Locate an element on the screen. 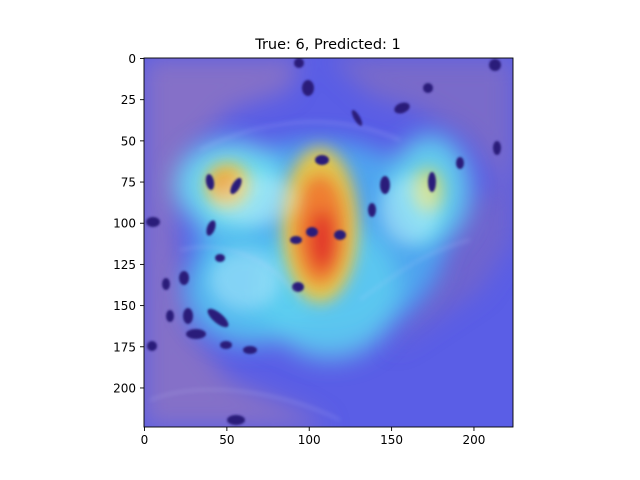 This screenshot has height=480, width=640. x-tick-label: 0 is located at coordinates (145, 440).